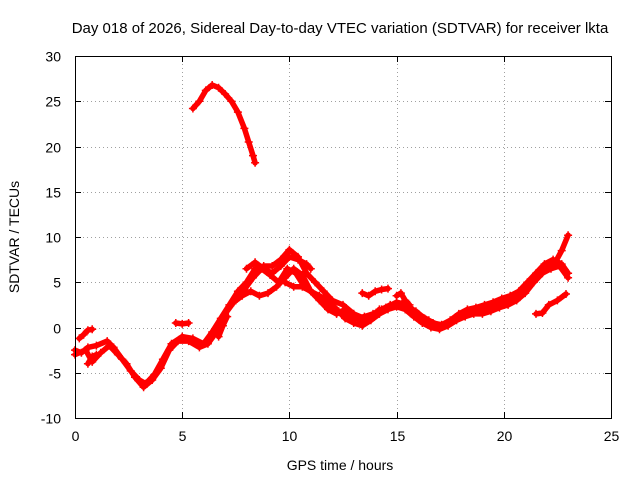  I want to click on y-tick-label: 30, so click(53, 57).